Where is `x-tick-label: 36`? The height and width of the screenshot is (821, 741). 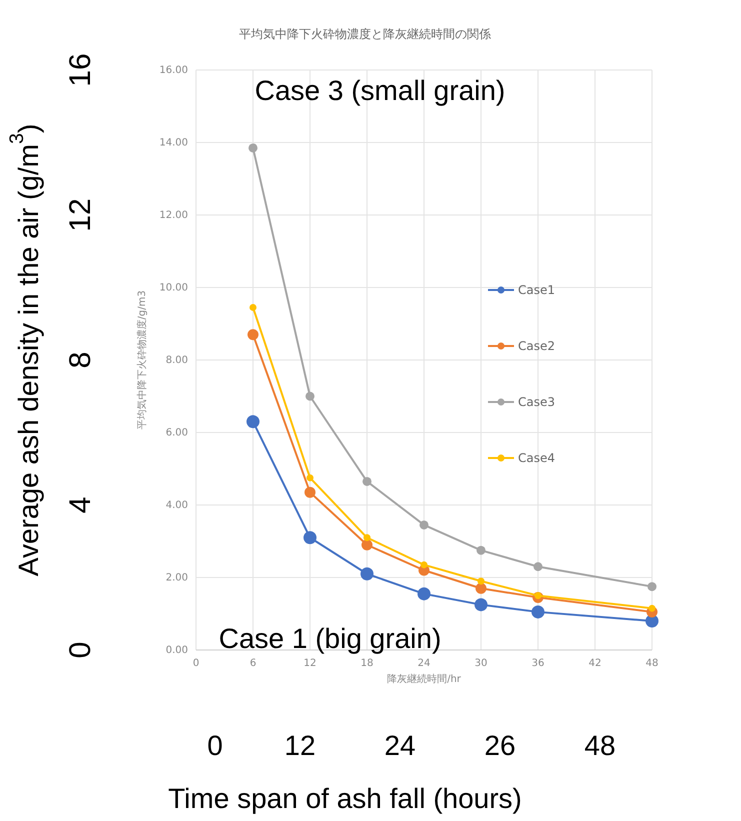 x-tick-label: 36 is located at coordinates (538, 663).